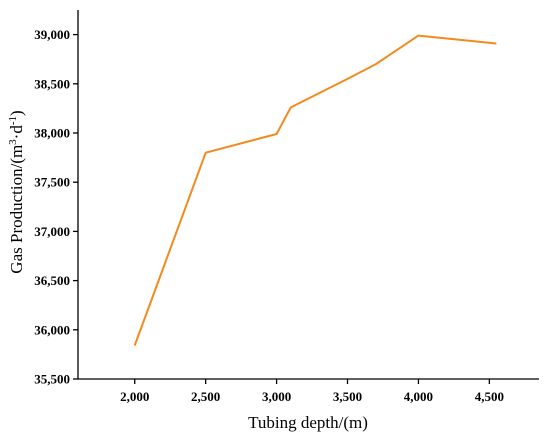 This screenshot has width=550, height=439. I want to click on y-tick-label: 36,500, so click(52, 280).